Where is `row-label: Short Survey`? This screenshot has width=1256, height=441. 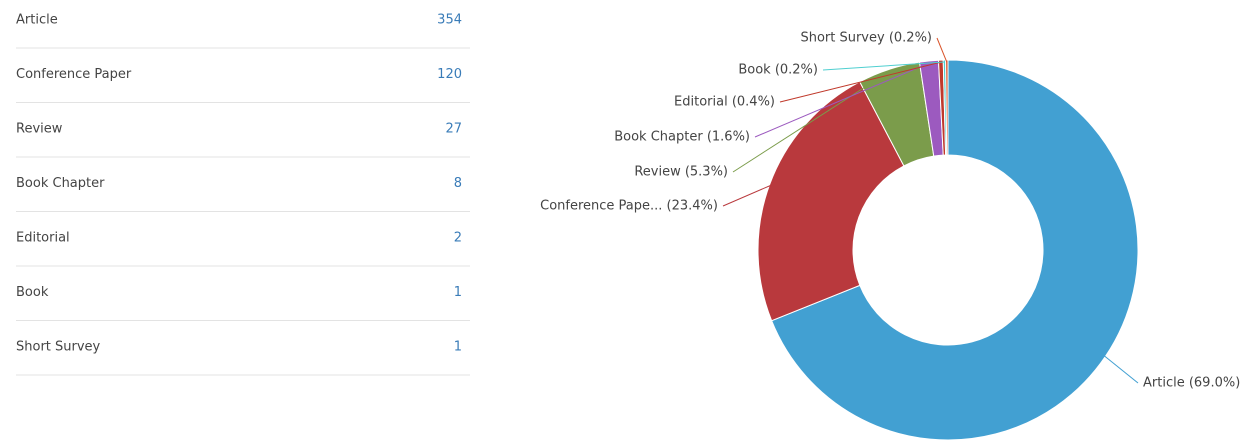
row-label: Short Survey is located at coordinates (58, 347).